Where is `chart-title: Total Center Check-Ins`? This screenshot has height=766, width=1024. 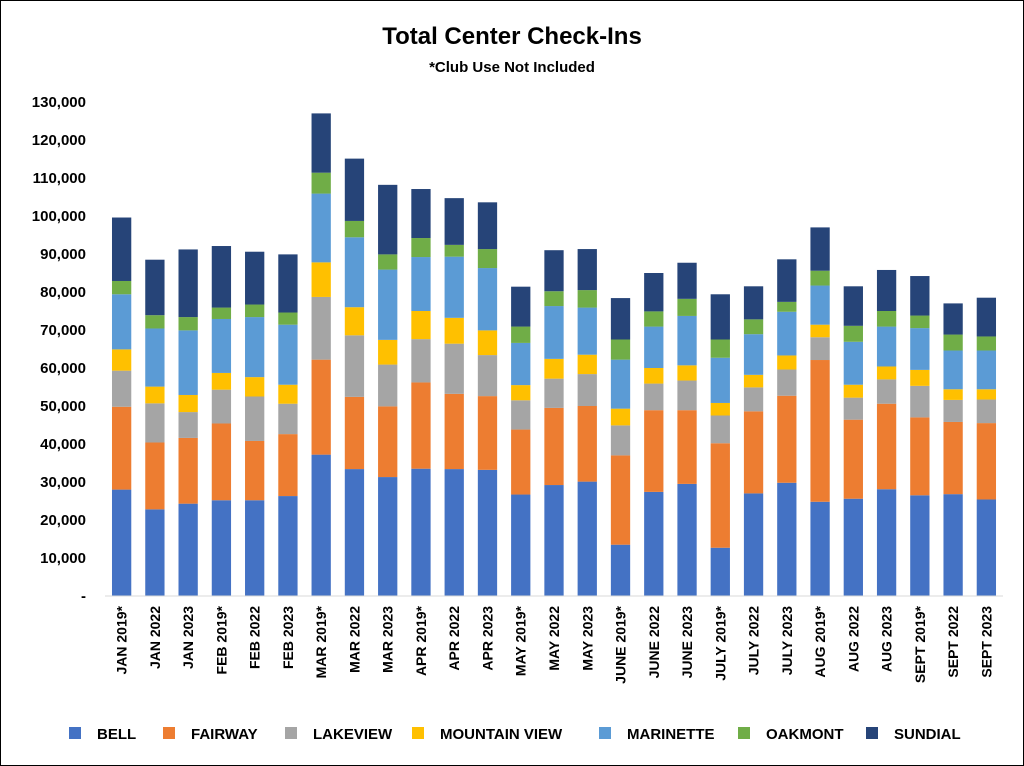 chart-title: Total Center Check-Ins is located at coordinates (512, 36).